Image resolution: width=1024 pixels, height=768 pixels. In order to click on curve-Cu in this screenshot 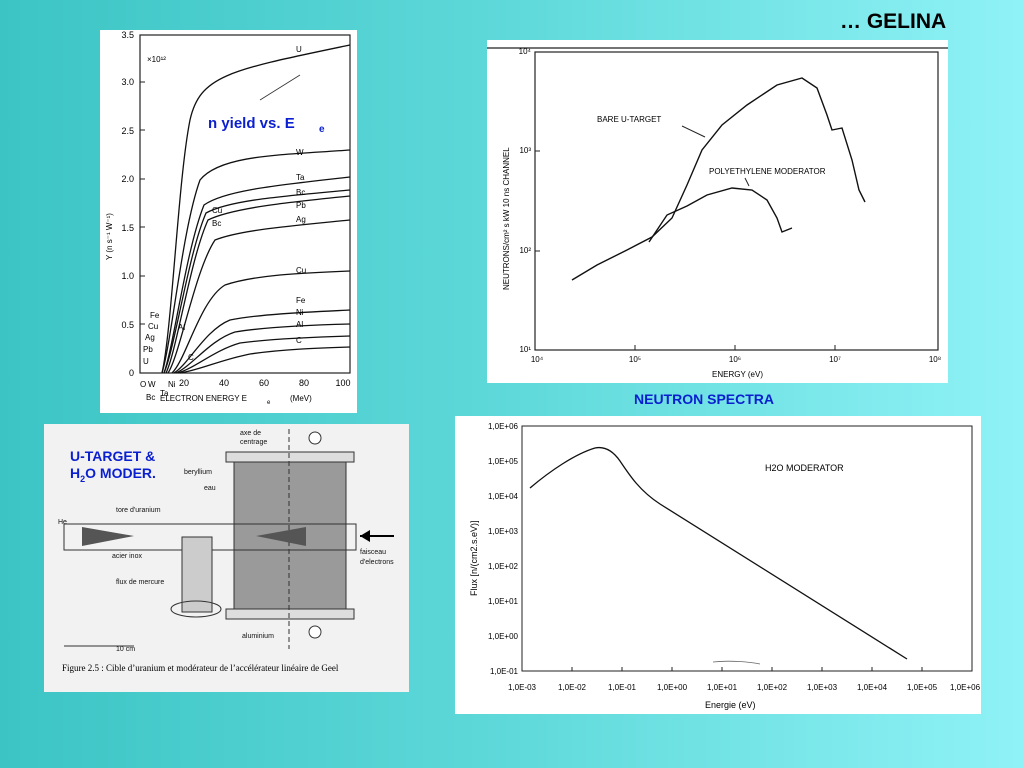, I will do `click(261, 322)`.